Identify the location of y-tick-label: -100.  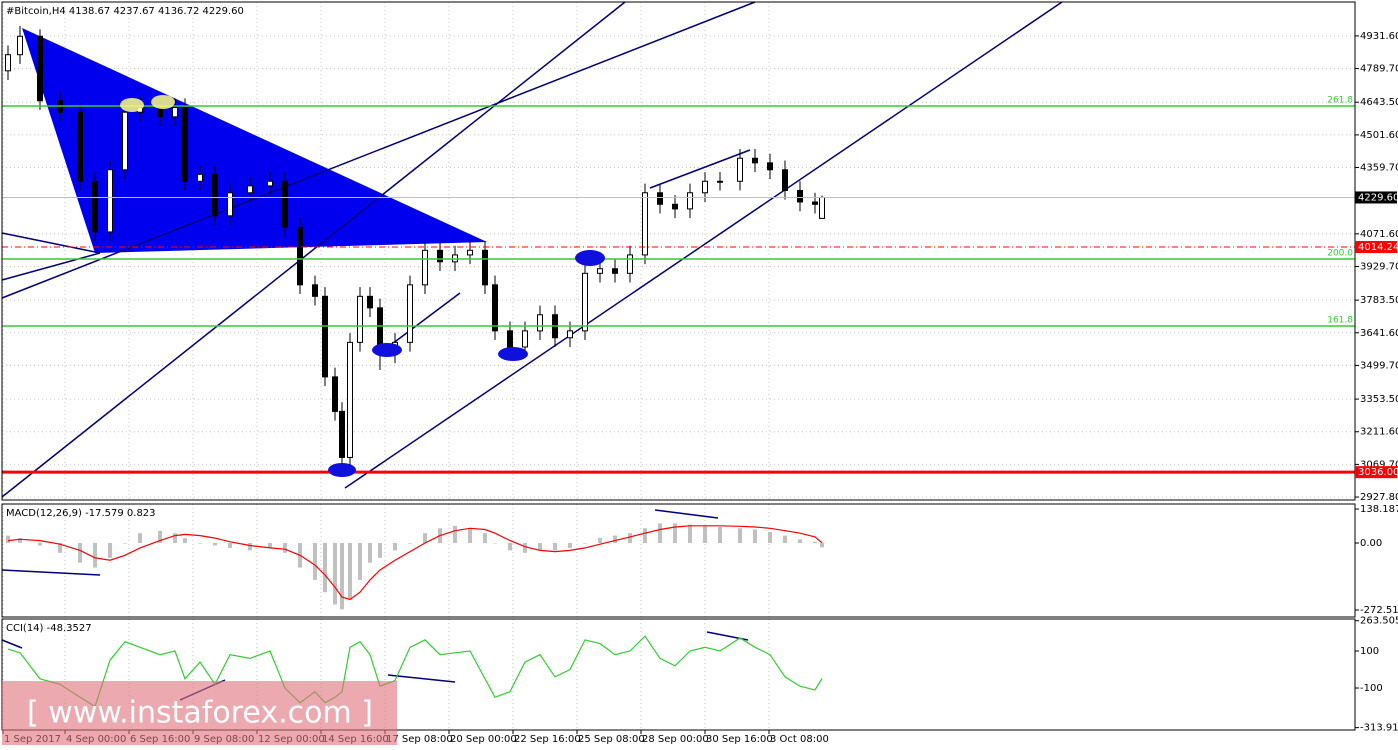
(1371, 688).